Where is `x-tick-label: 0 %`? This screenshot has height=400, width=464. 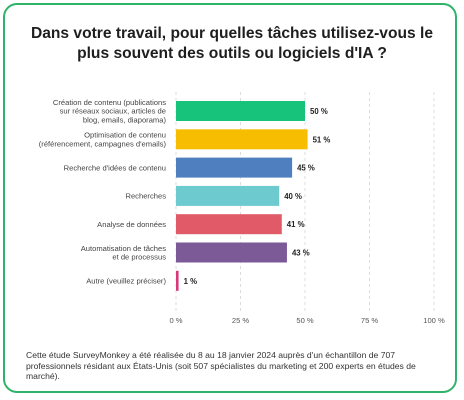 x-tick-label: 0 % is located at coordinates (175, 320).